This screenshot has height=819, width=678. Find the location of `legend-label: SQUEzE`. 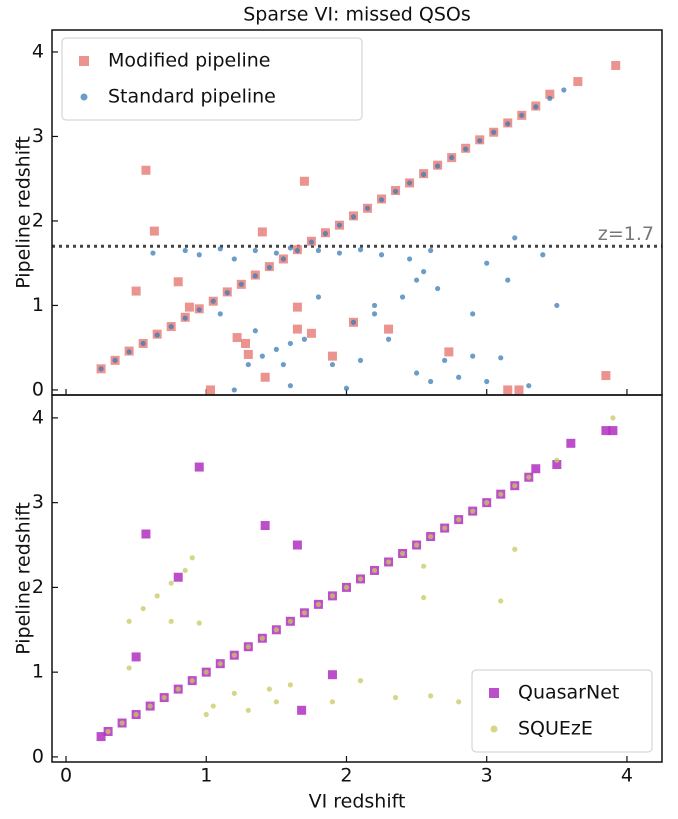

legend-label: SQUEzE is located at coordinates (555, 729).